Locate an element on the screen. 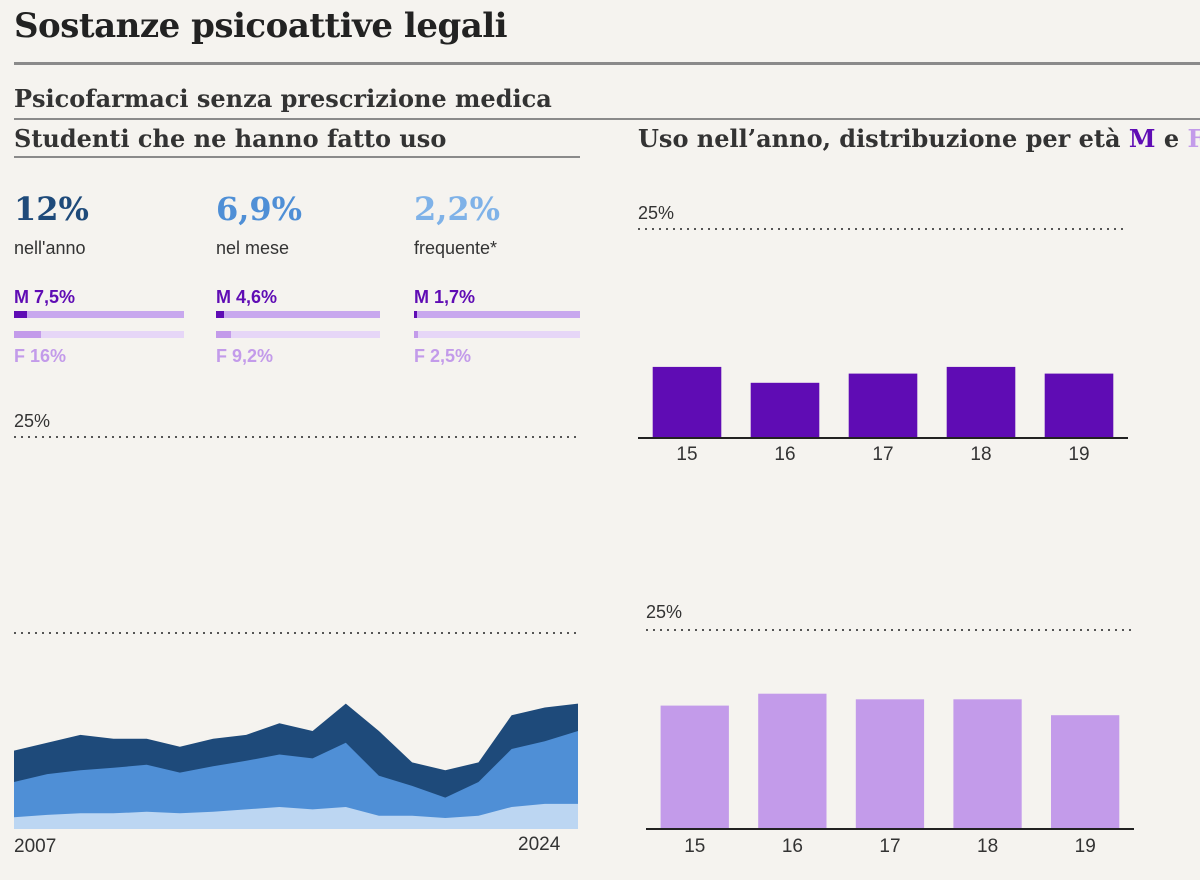 The height and width of the screenshot is (880, 1200). male-tick-18: 18 is located at coordinates (980, 454).